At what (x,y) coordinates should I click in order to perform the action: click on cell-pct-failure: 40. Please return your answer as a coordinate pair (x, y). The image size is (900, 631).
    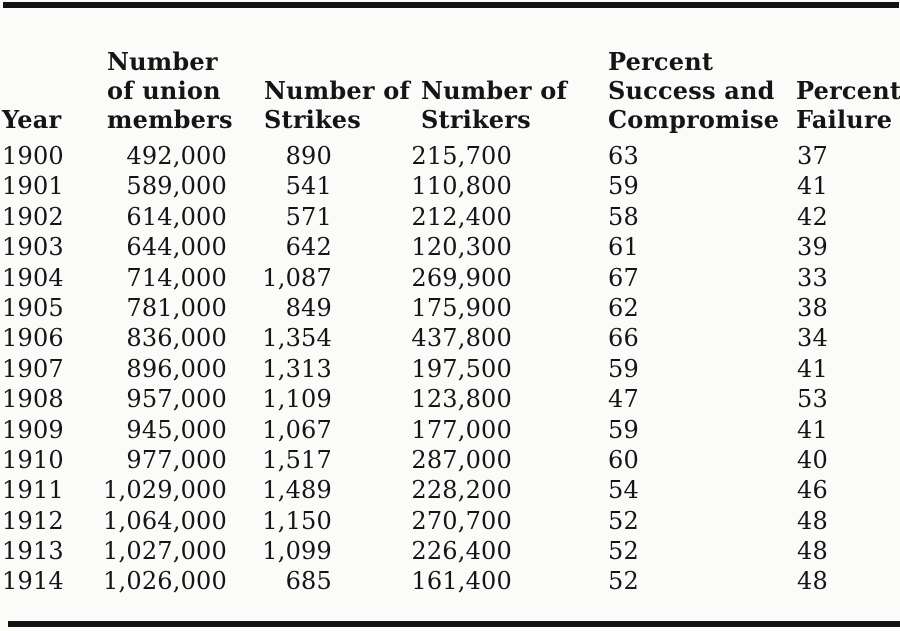
    Looking at the image, I should click on (812, 459).